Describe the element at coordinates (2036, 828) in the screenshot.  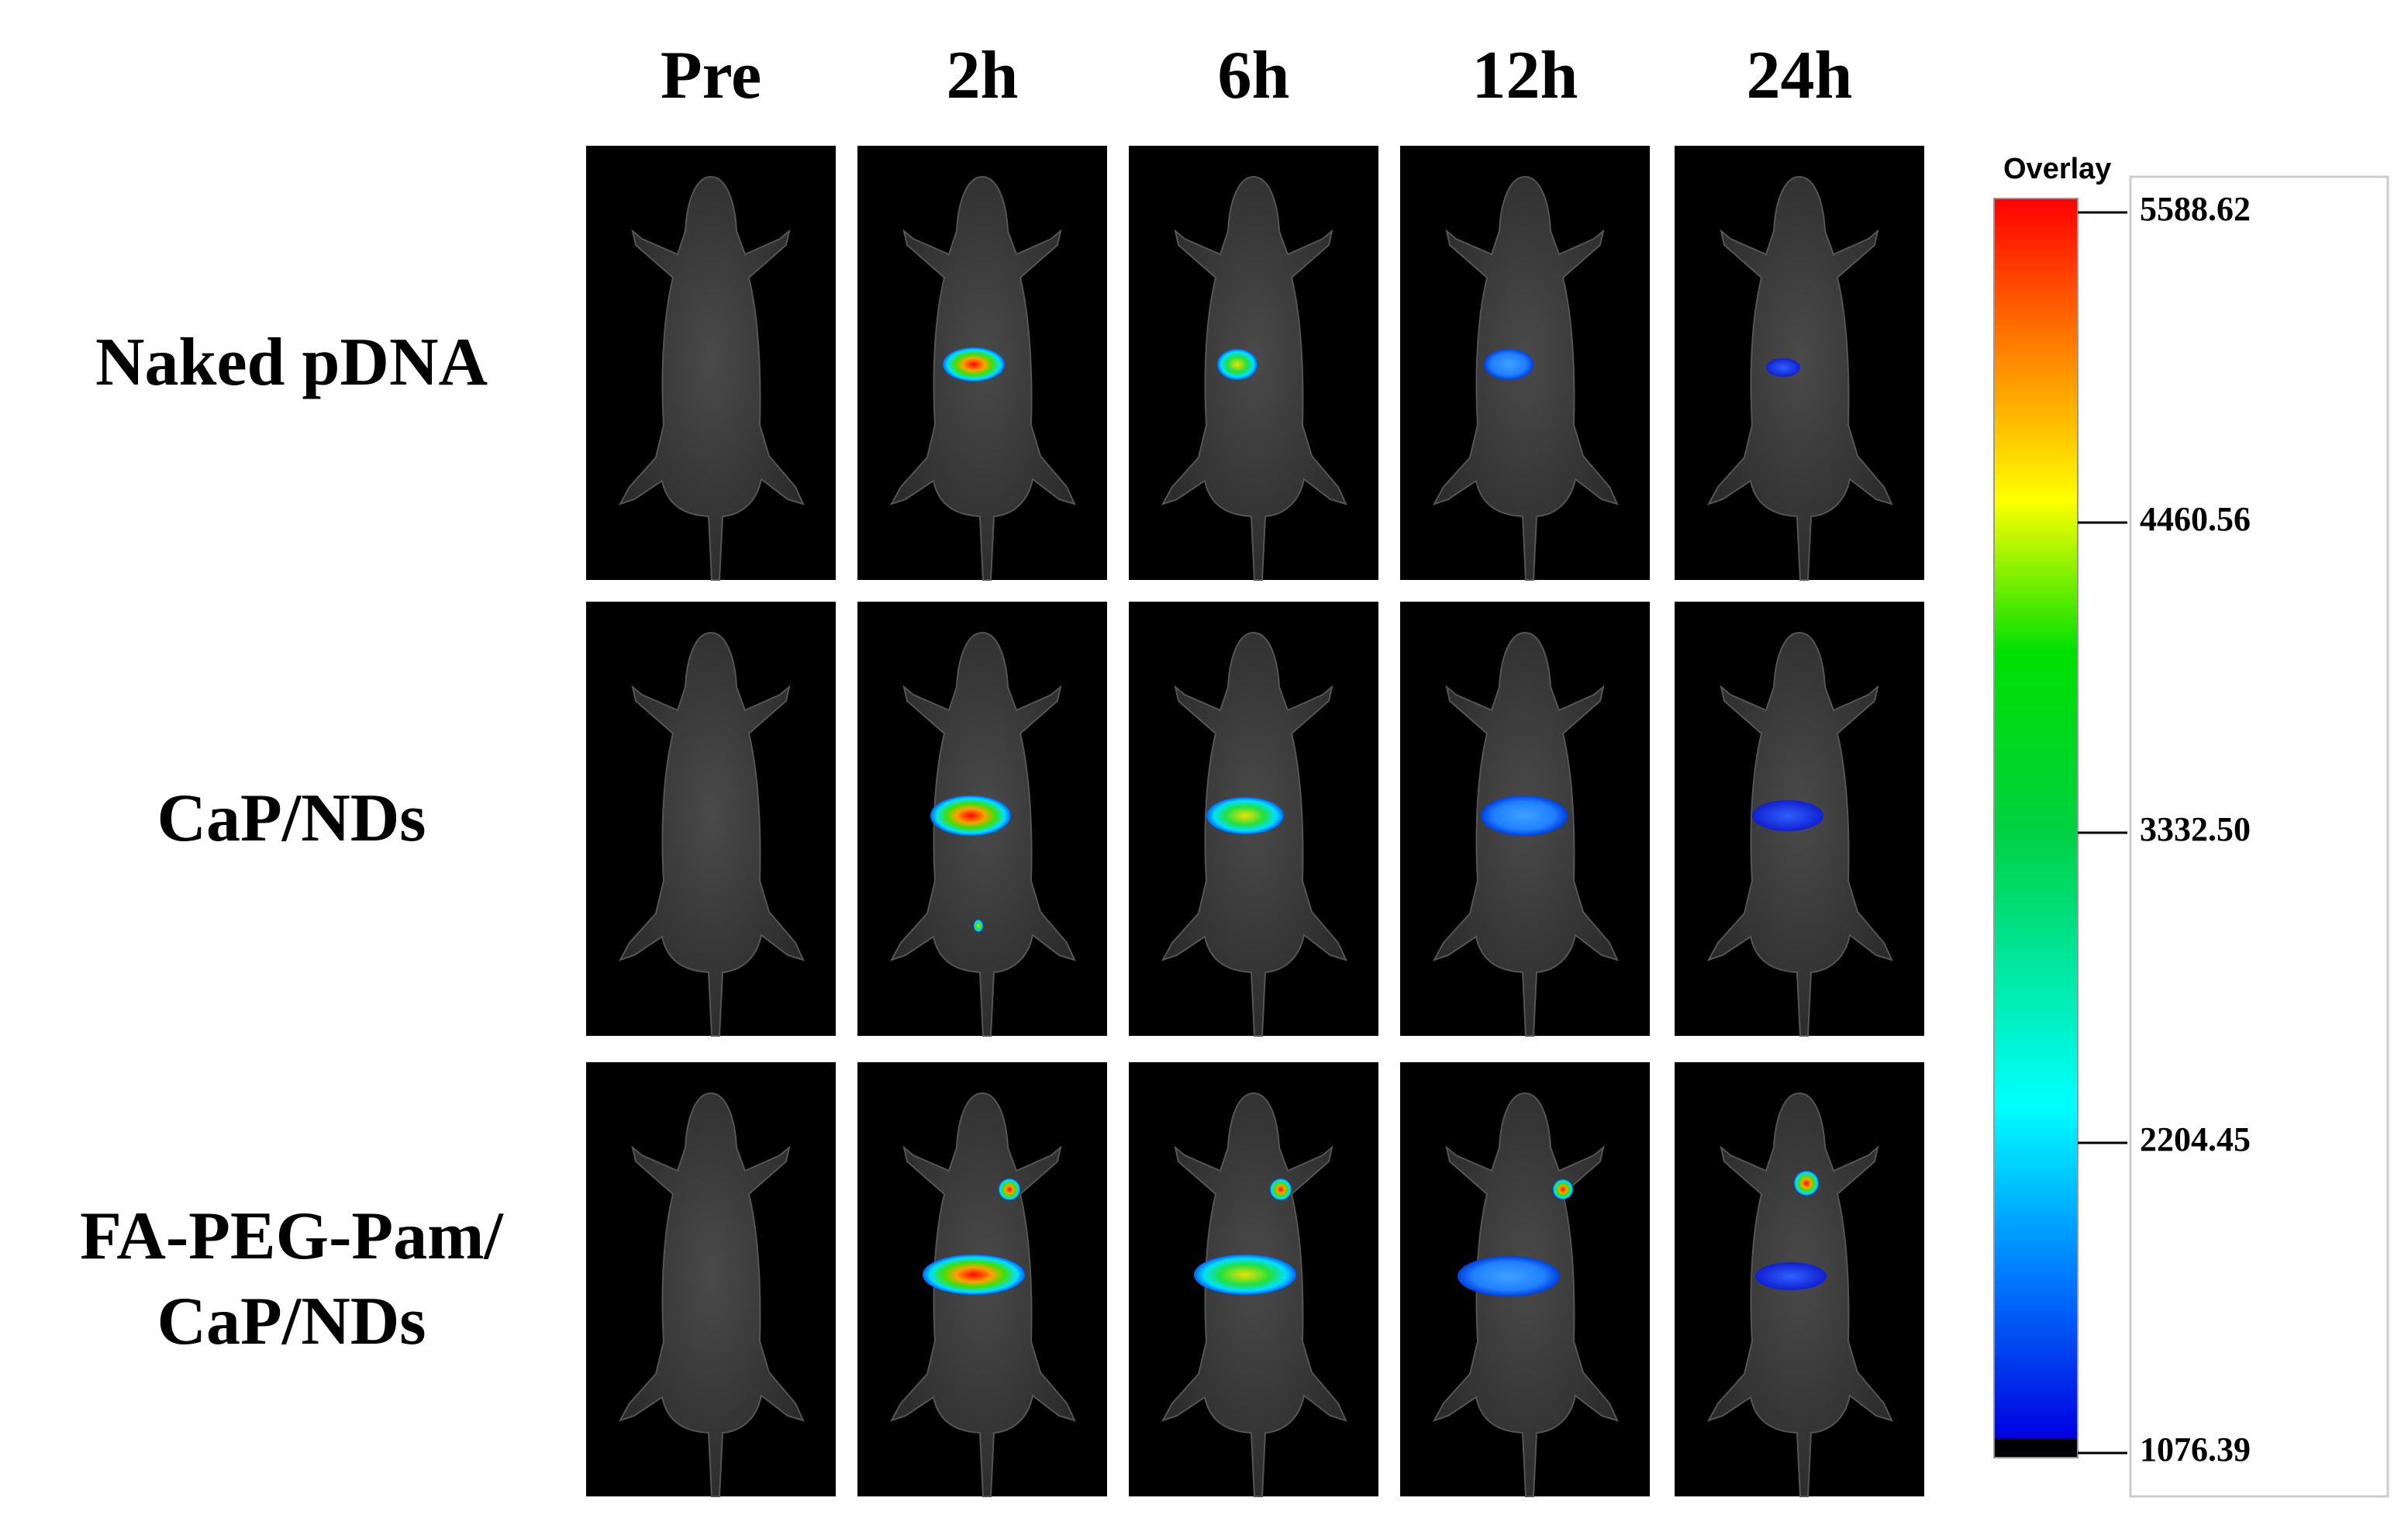
I see `colorbar` at that location.